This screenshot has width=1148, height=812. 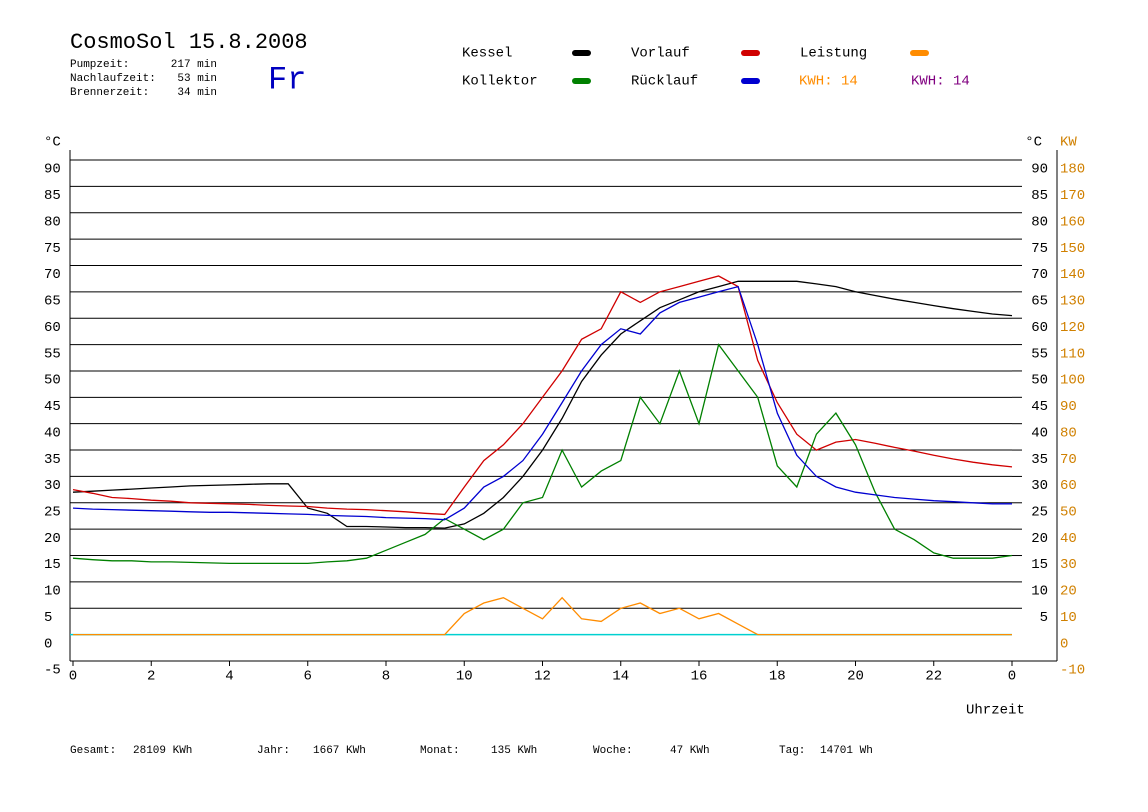 What do you see at coordinates (52, 433) in the screenshot?
I see `y-tick-label: 40` at bounding box center [52, 433].